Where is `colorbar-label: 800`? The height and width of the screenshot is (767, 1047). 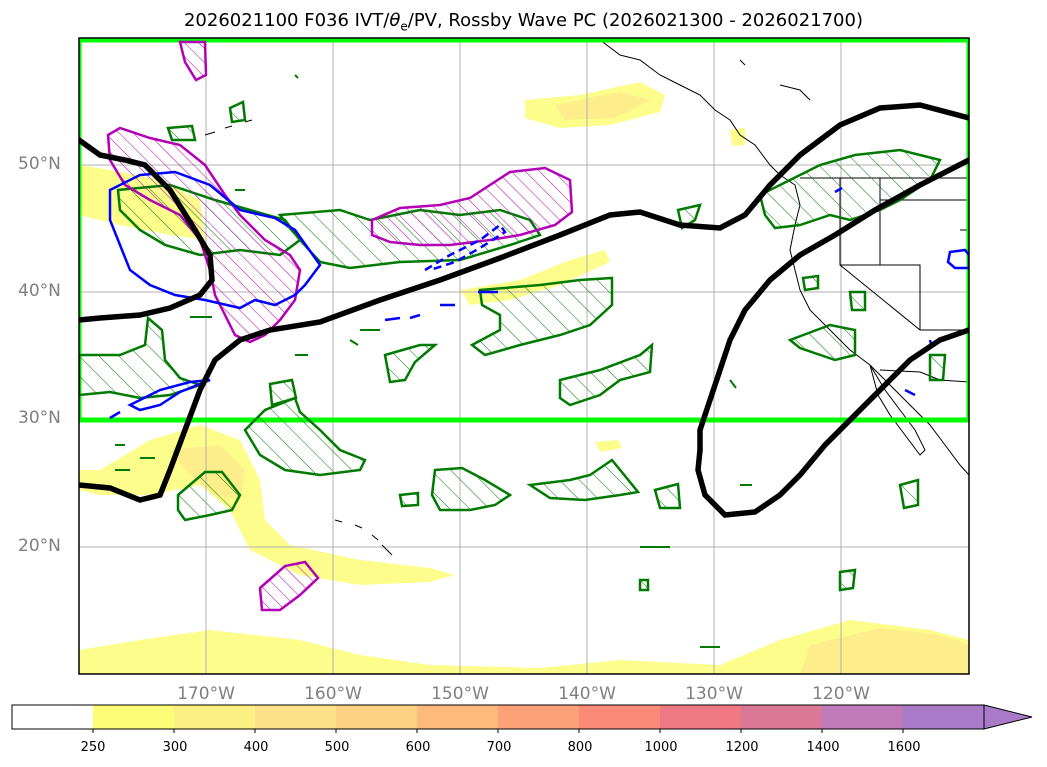
colorbar-label: 800 is located at coordinates (580, 747).